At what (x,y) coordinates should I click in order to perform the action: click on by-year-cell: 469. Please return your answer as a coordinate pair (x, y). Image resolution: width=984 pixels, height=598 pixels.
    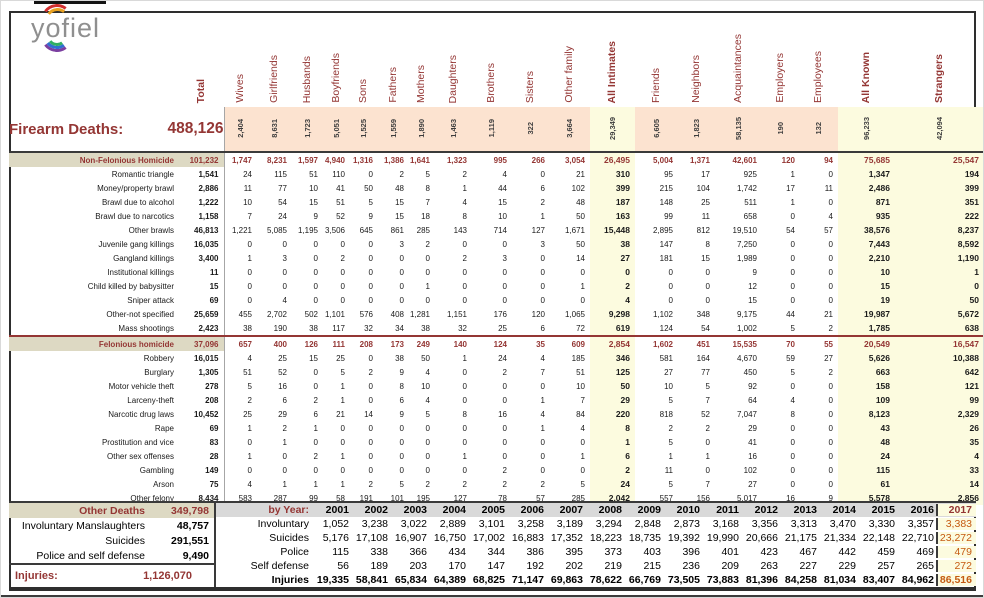
    Looking at the image, I should click on (925, 552).